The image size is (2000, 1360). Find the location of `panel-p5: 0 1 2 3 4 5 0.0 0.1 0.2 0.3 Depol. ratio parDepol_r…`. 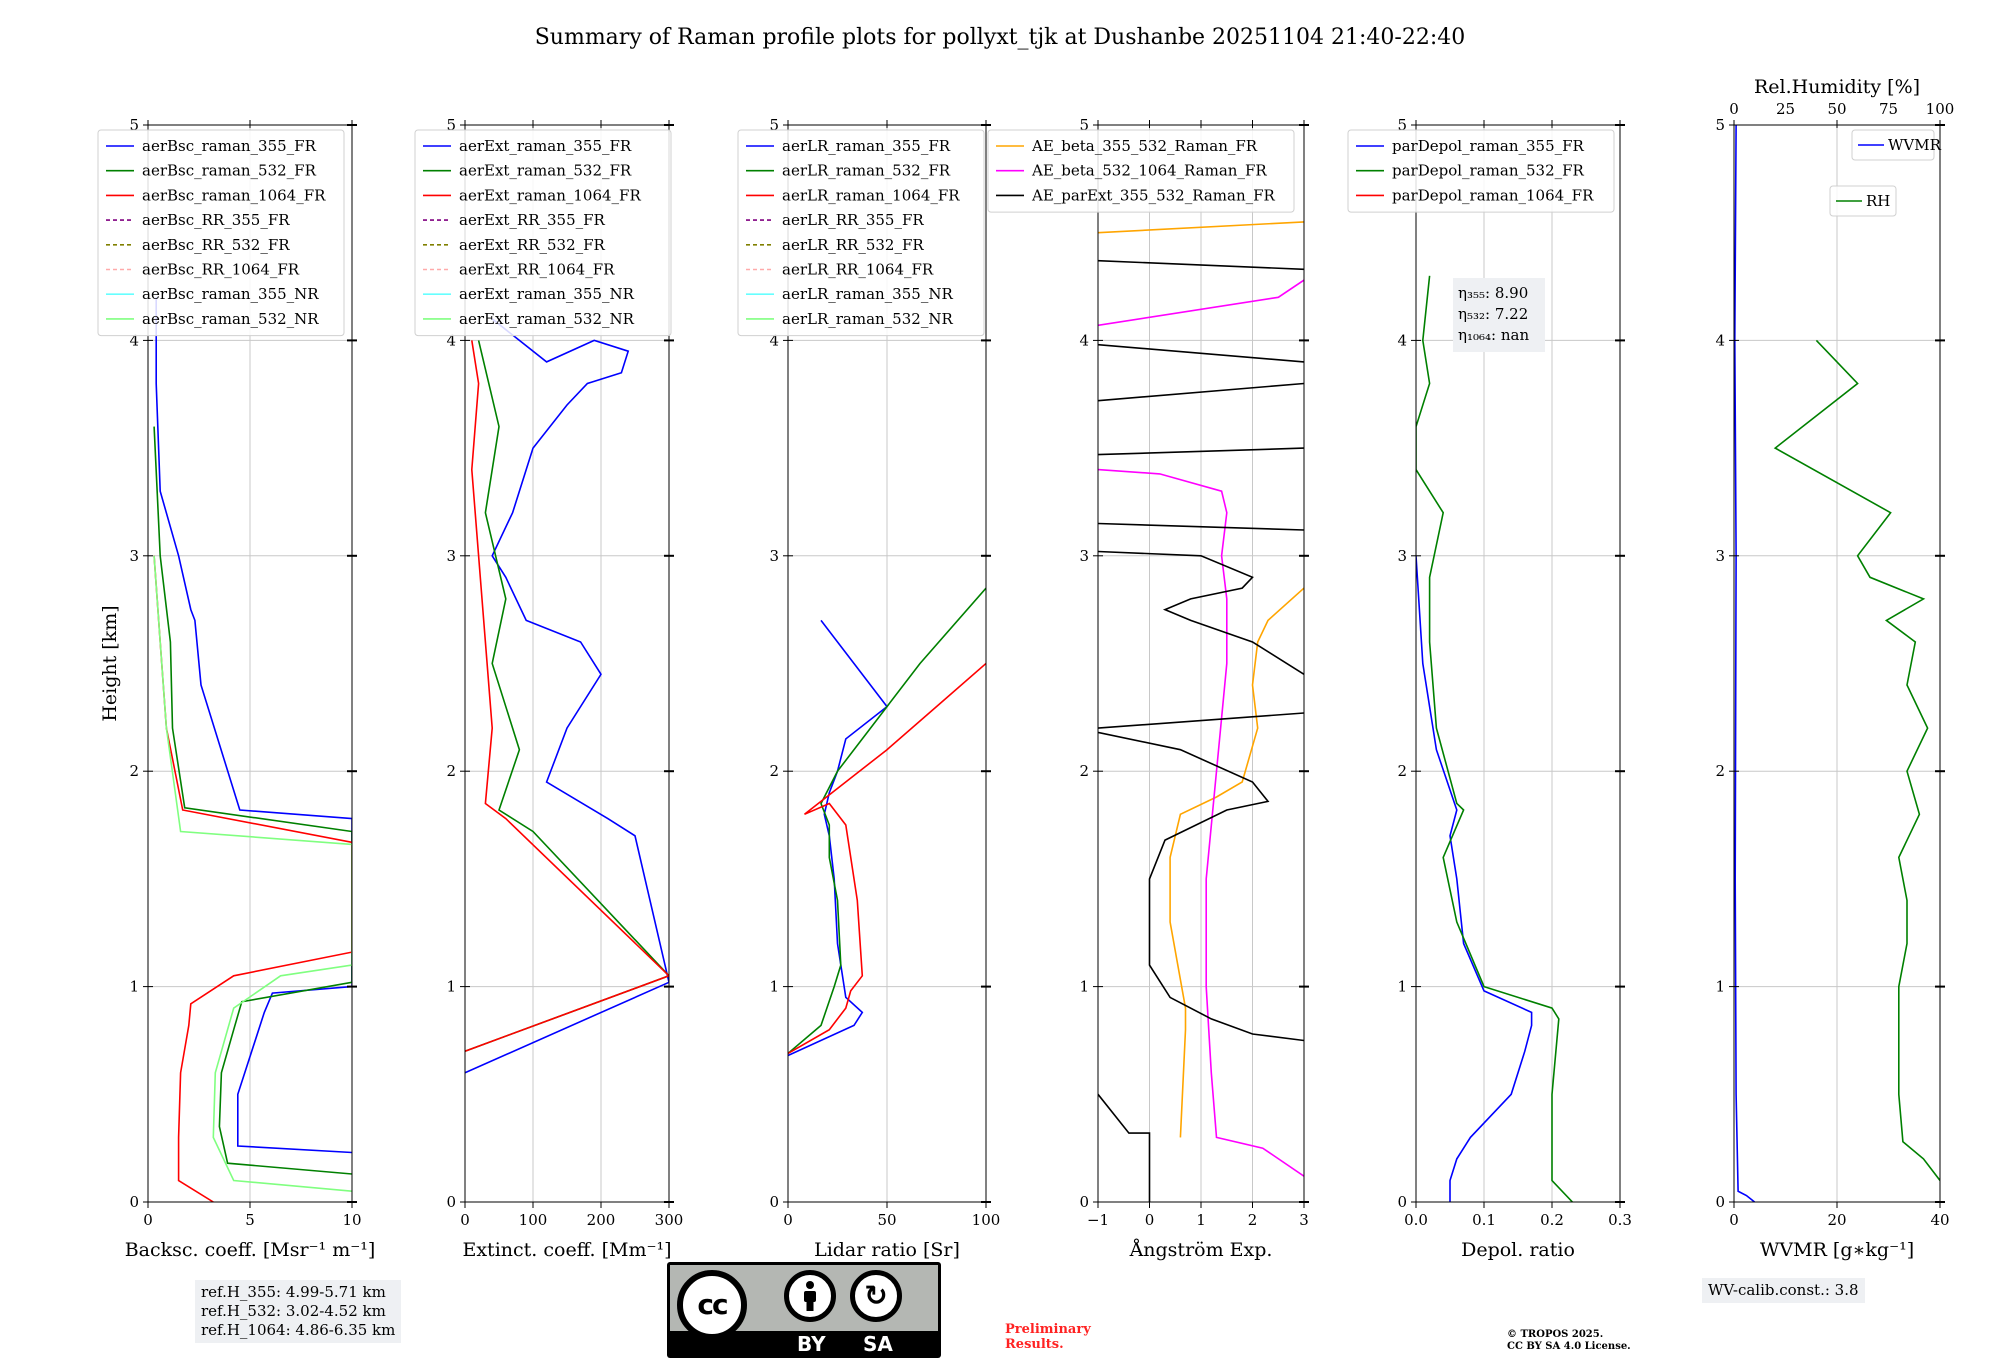

panel-p5: 0 1 2 3 4 5 0.0 0.1 0.2 0.3 Depol. ratio parDepol_r… is located at coordinates (1489, 688).